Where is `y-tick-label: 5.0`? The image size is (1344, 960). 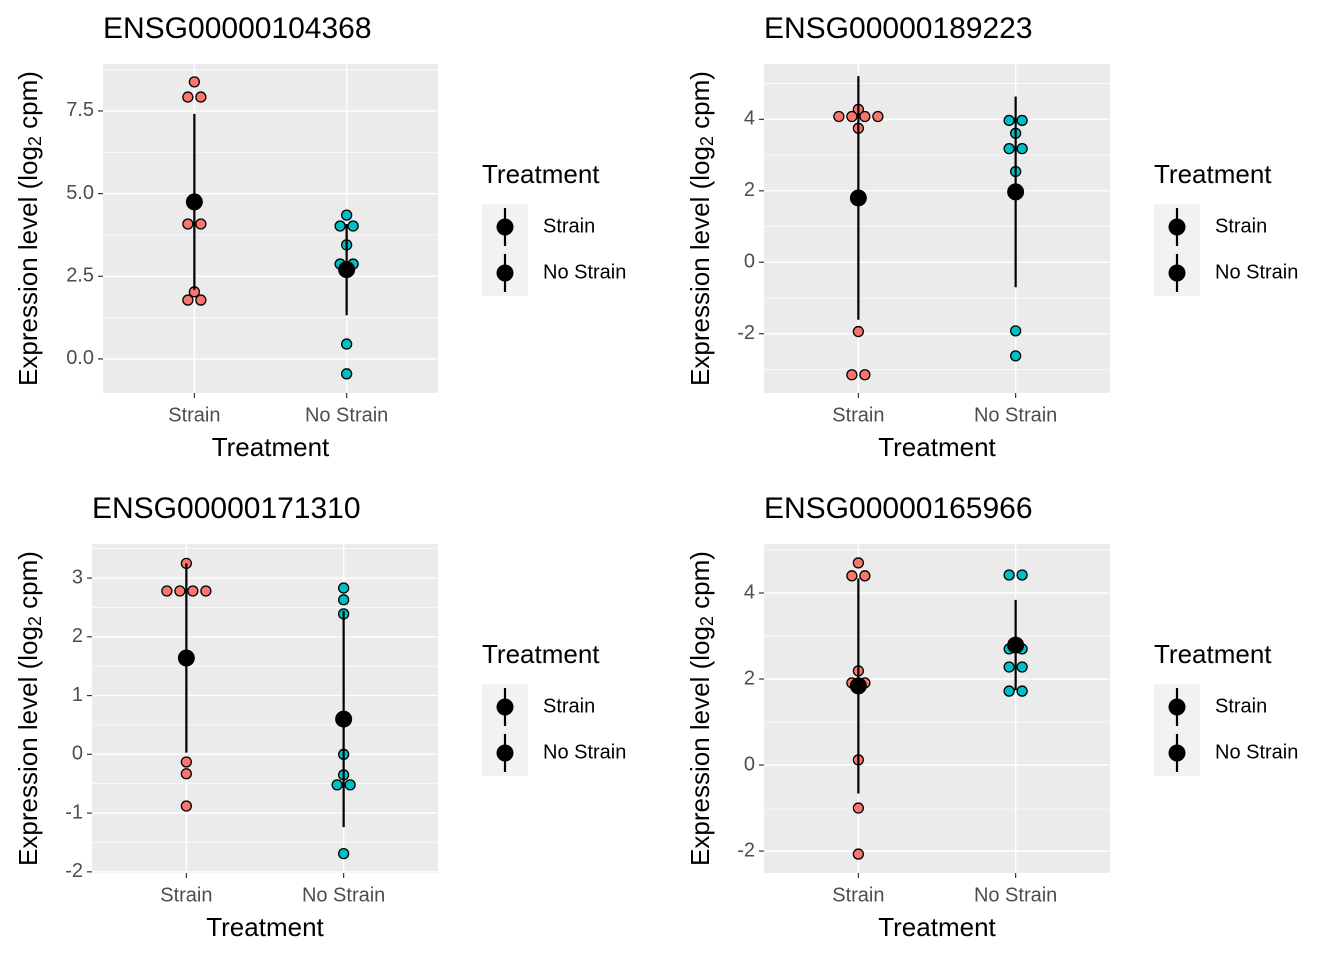
y-tick-label: 5.0 is located at coordinates (80, 193).